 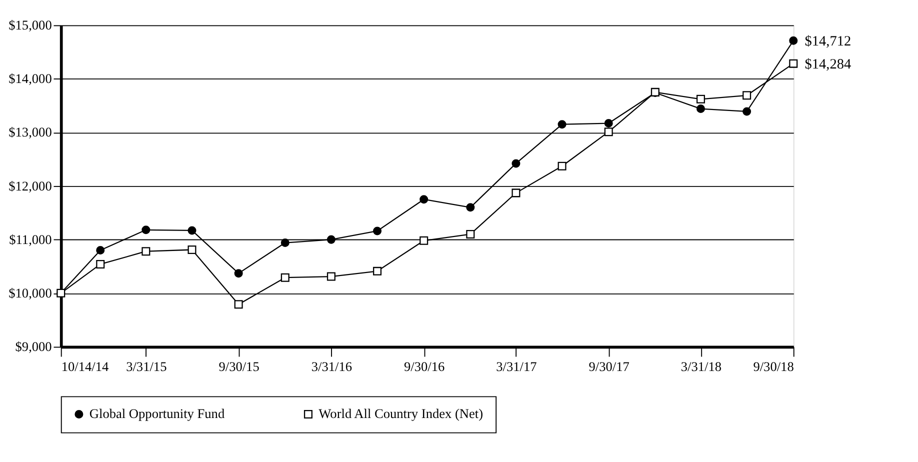 What do you see at coordinates (157, 414) in the screenshot?
I see `legend-label: Global Opportunity Fund` at bounding box center [157, 414].